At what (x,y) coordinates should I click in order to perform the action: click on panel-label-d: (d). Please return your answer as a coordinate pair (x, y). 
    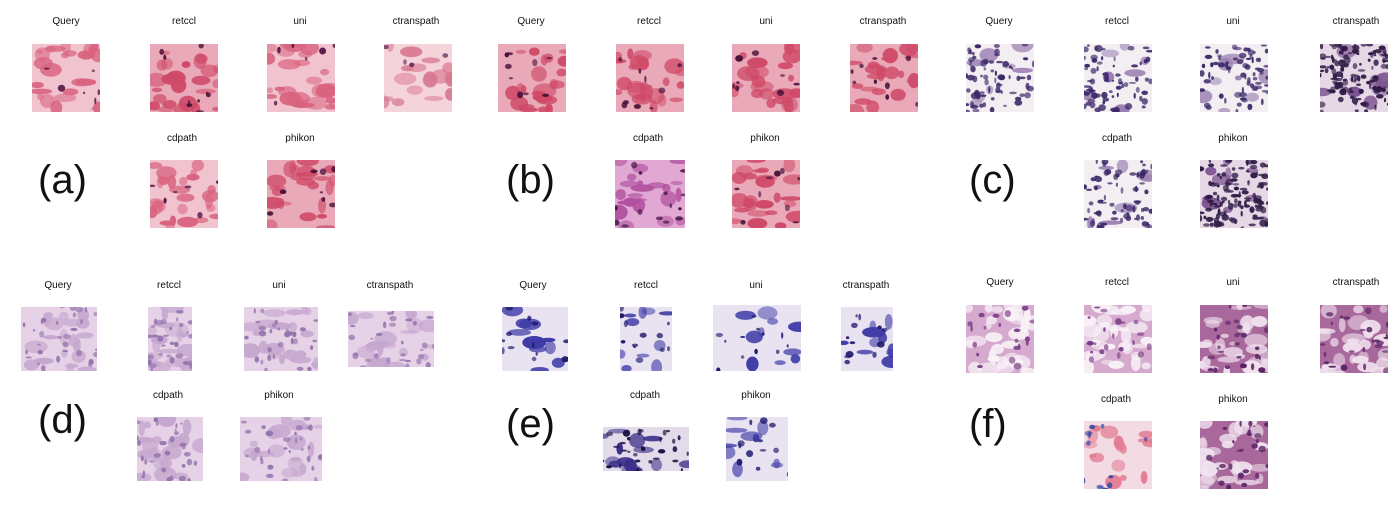
    Looking at the image, I should click on (62, 420).